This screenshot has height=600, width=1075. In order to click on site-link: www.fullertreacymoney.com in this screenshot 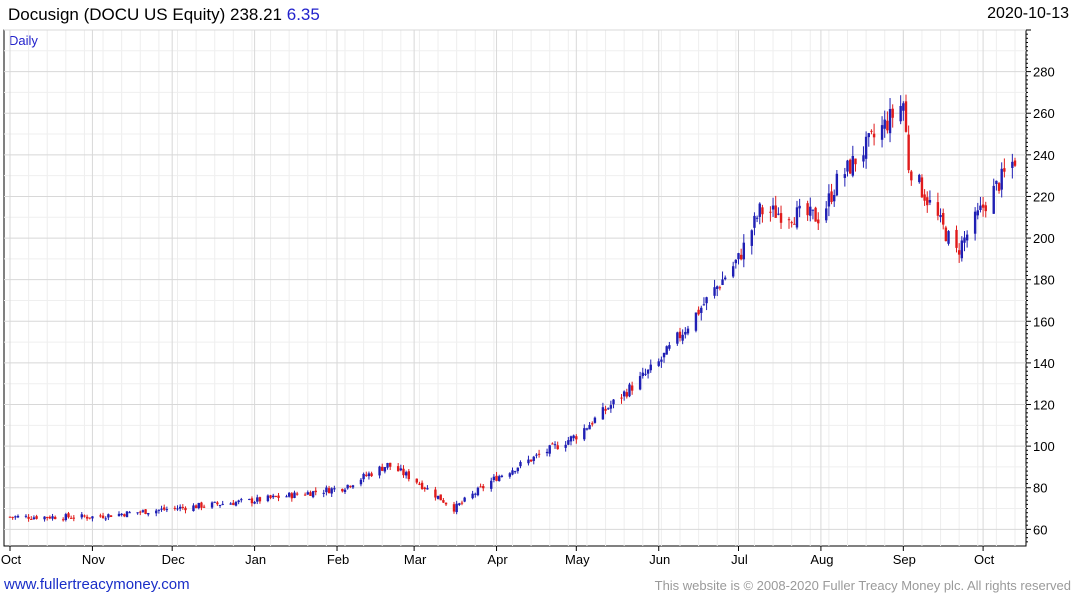, I will do `click(97, 584)`.